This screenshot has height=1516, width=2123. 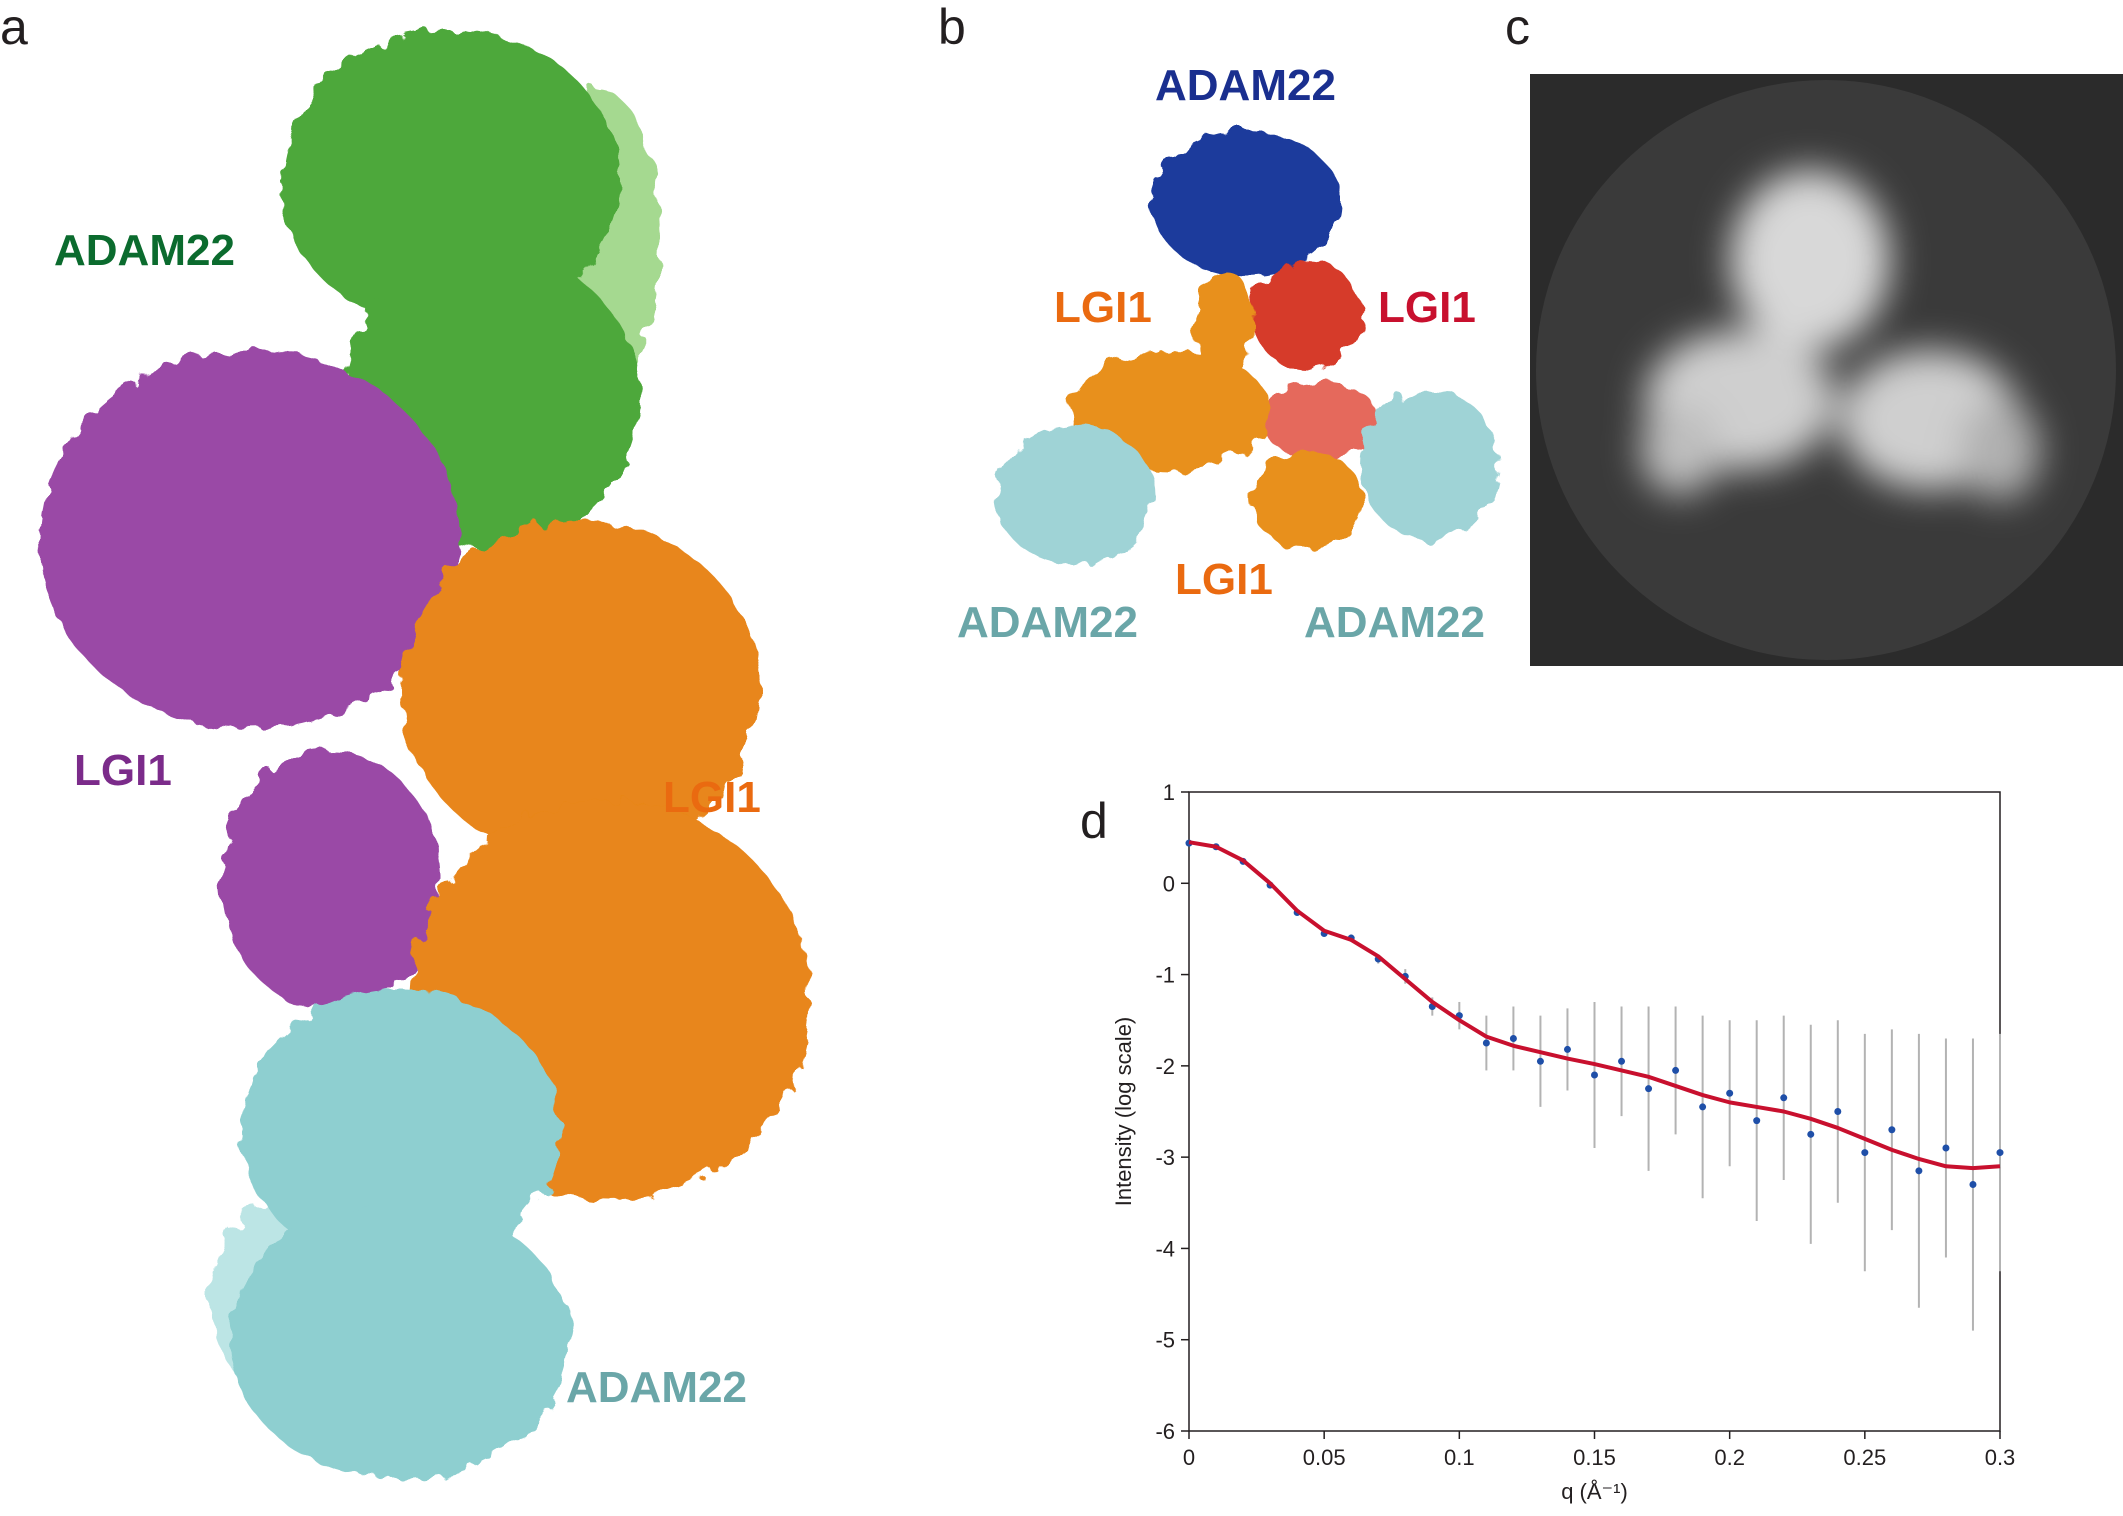 I want to click on density, so click(x=1840, y=335).